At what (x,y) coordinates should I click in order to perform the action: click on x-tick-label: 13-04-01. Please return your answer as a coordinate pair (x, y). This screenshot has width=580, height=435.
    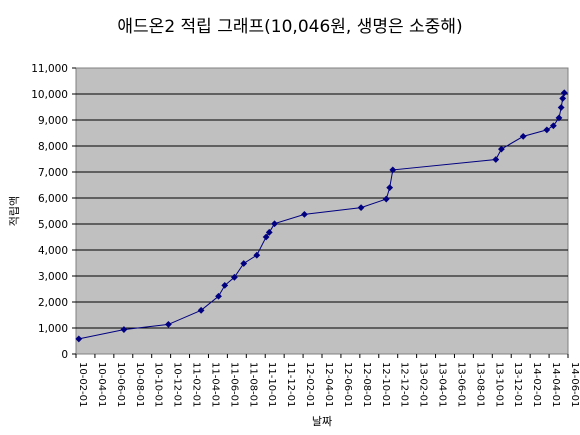
    Looking at the image, I should click on (442, 384).